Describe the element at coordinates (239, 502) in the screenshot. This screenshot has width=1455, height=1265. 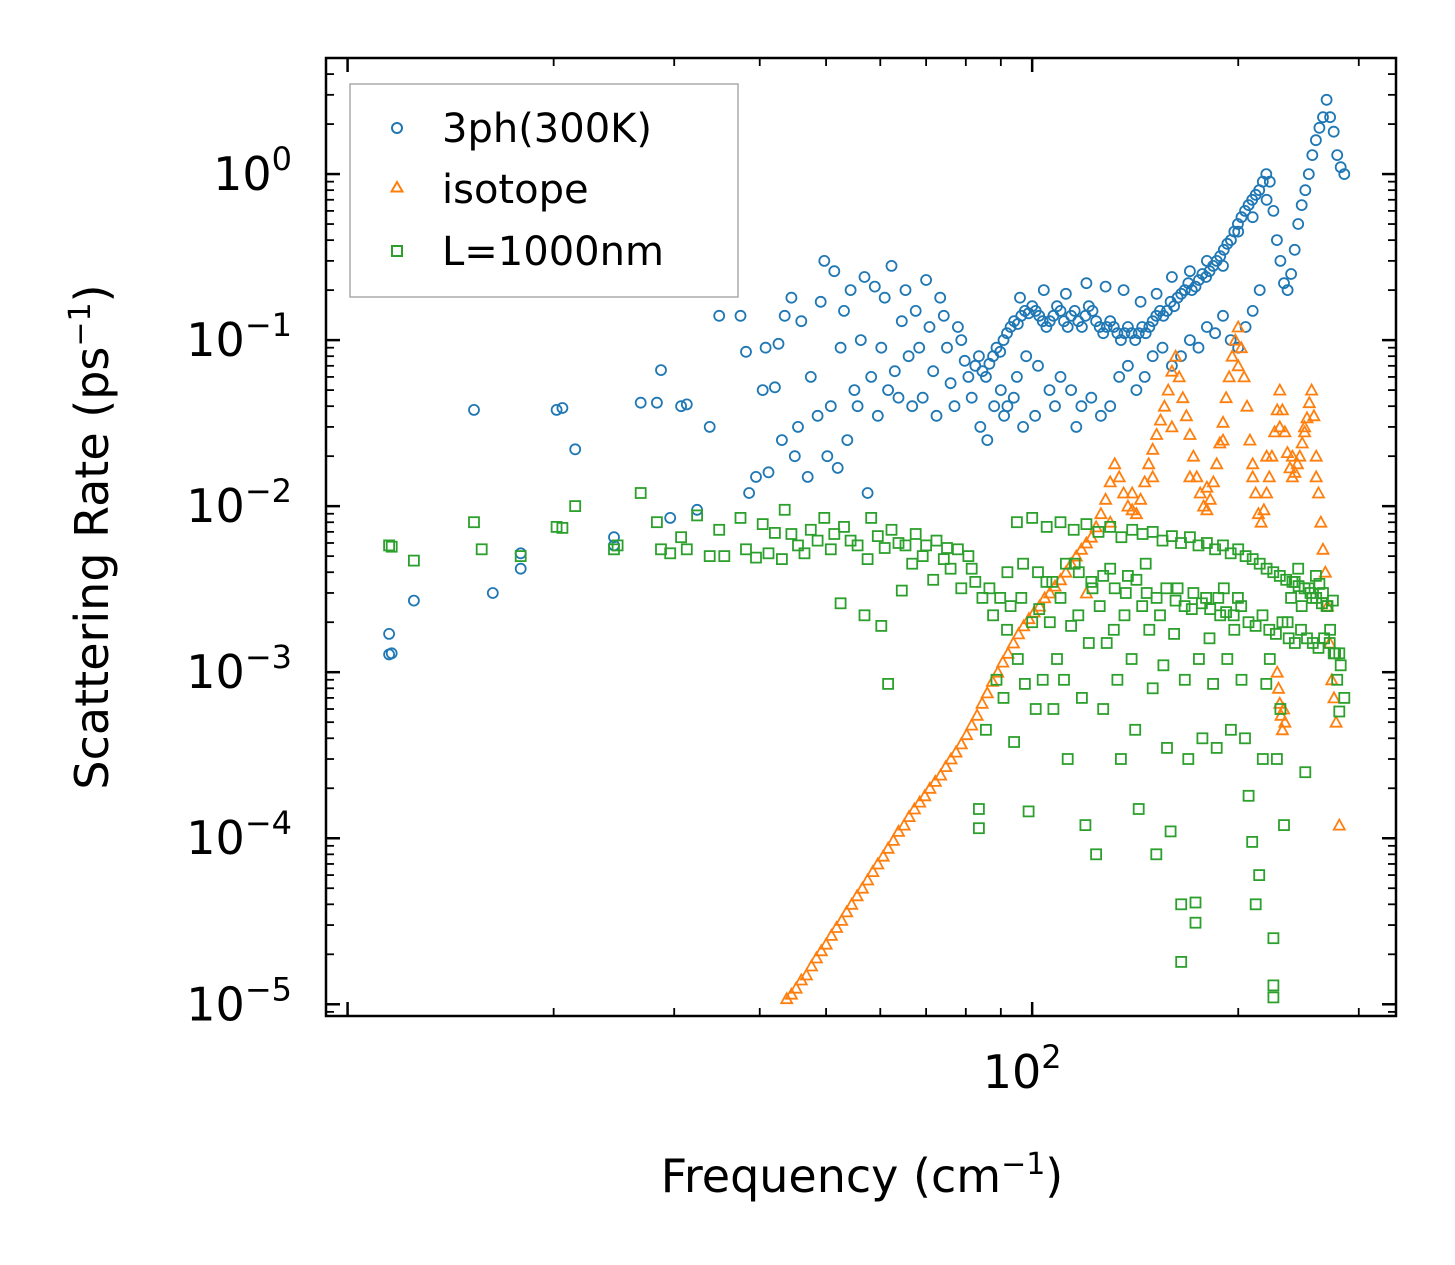
I see `y-tick-label: 10⁻²` at that location.